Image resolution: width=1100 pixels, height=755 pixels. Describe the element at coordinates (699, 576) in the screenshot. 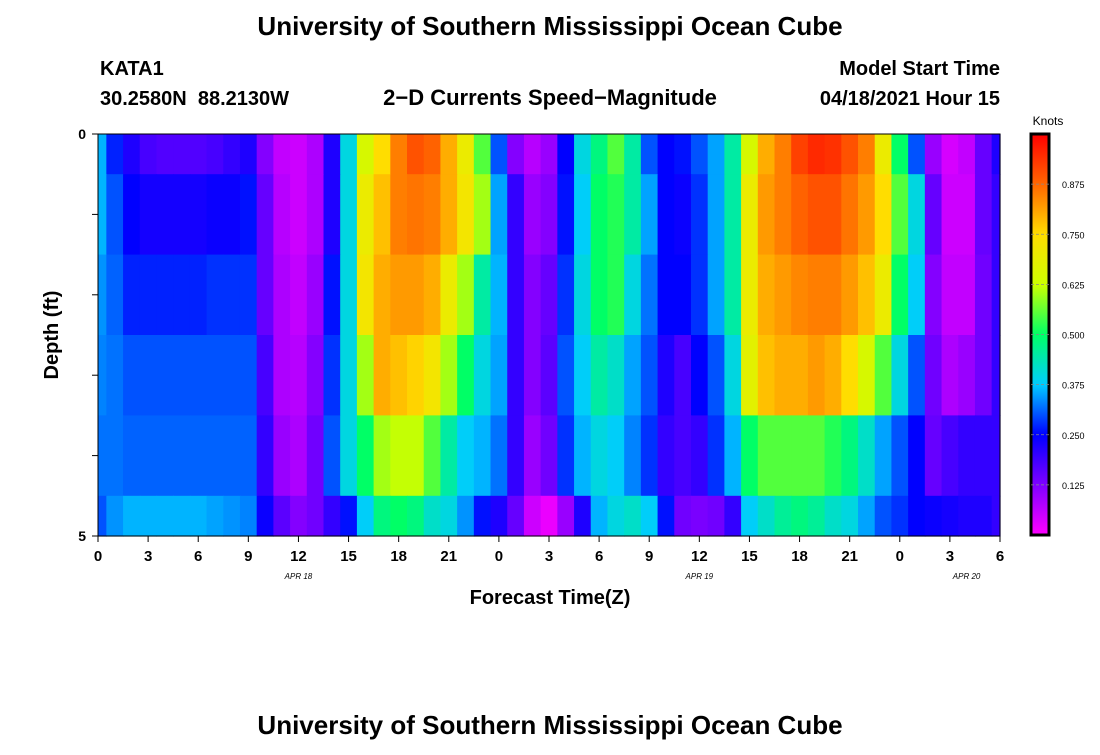

I see `x-date-label: APR 19` at that location.